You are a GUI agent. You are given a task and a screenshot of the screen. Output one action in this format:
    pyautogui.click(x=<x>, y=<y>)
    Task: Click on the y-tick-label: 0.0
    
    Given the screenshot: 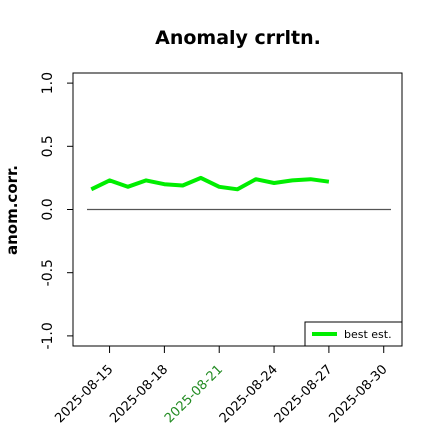 What is the action you would take?
    pyautogui.click(x=48, y=209)
    